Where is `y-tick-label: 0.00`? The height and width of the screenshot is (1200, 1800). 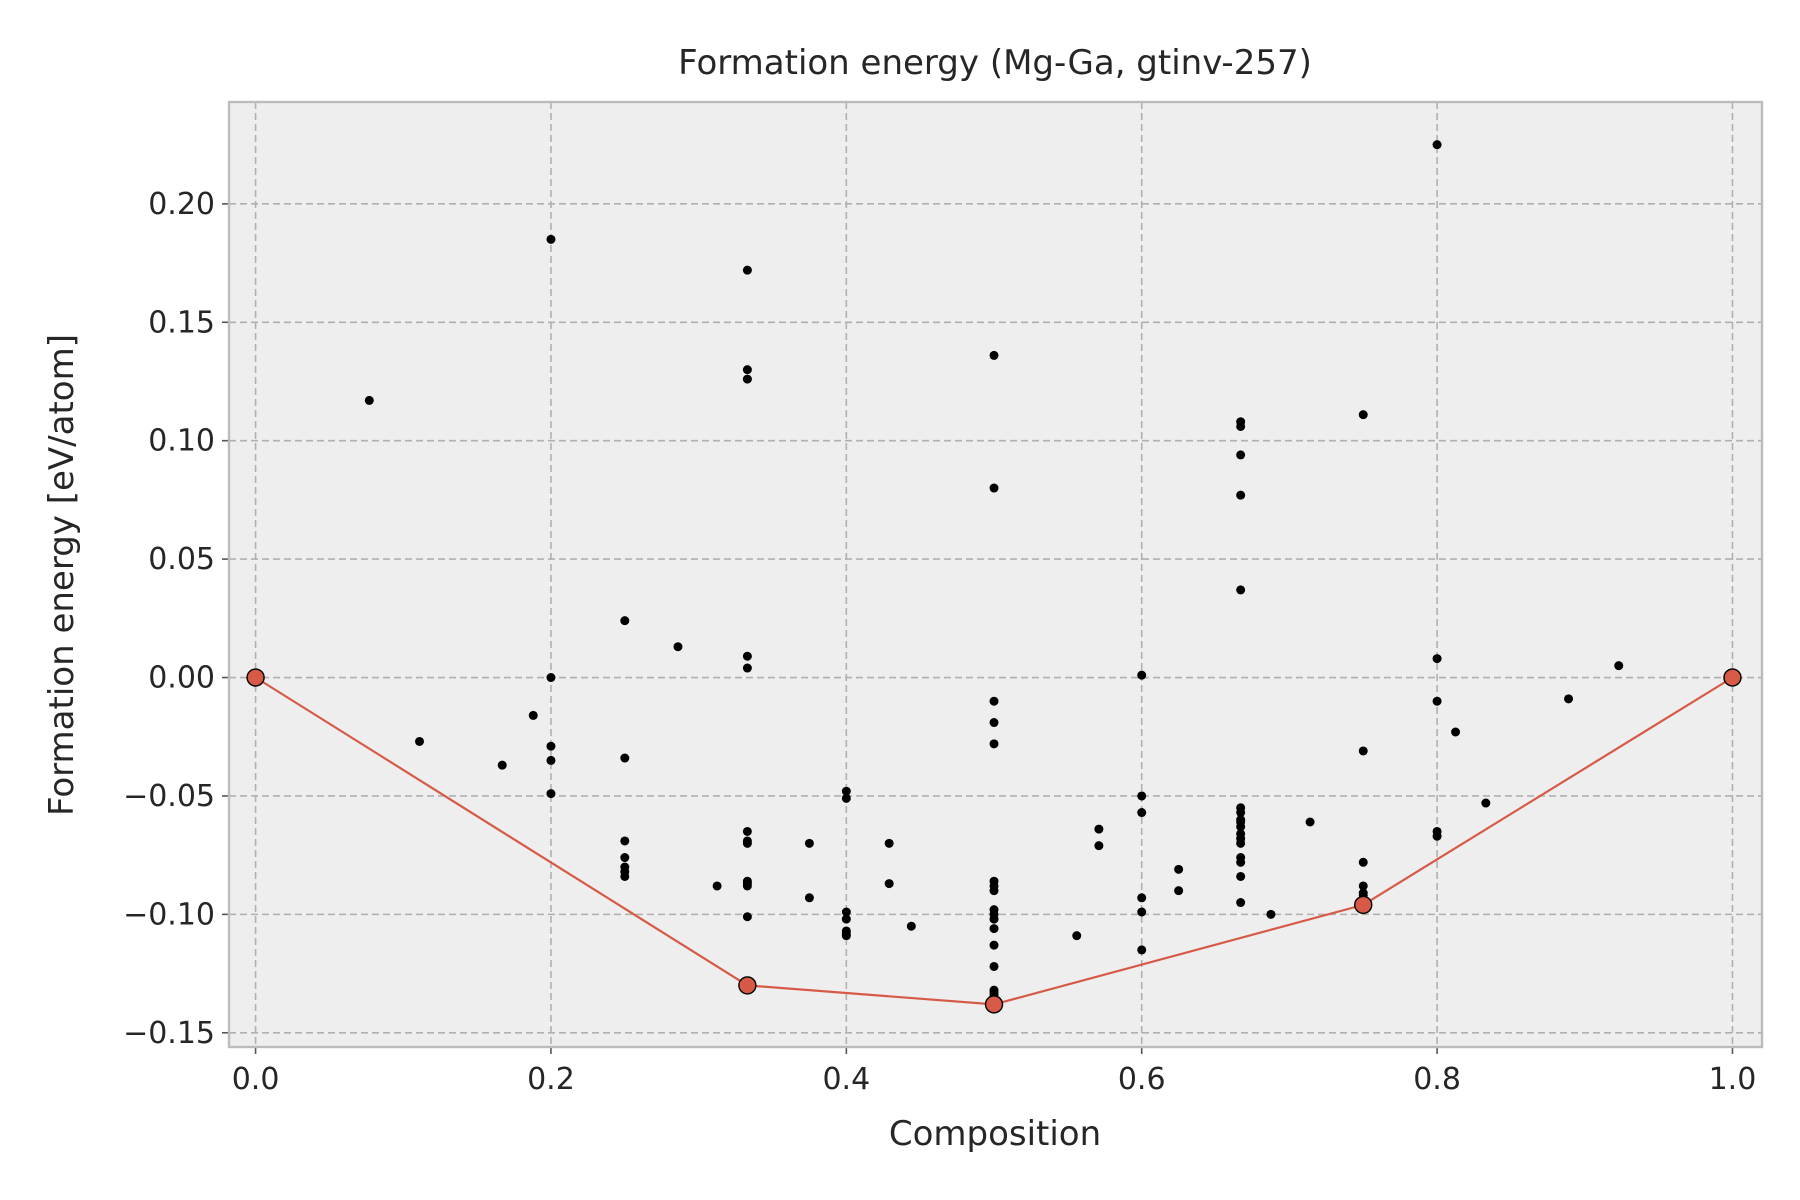
y-tick-label: 0.00 is located at coordinates (181, 678).